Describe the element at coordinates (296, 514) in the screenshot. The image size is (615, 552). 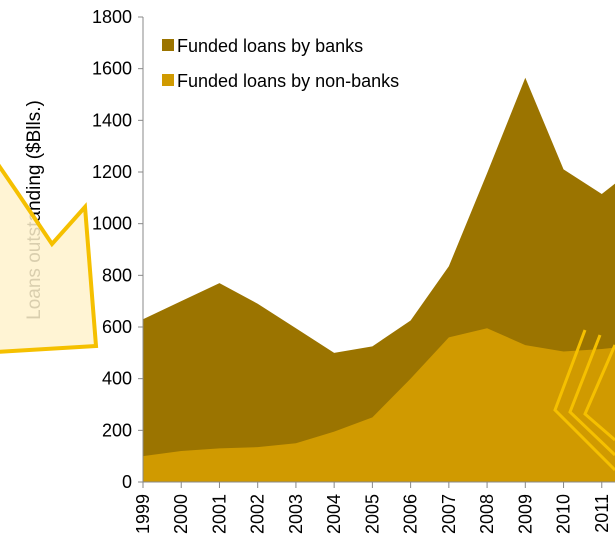
I see `x-tick-label: 2003` at that location.